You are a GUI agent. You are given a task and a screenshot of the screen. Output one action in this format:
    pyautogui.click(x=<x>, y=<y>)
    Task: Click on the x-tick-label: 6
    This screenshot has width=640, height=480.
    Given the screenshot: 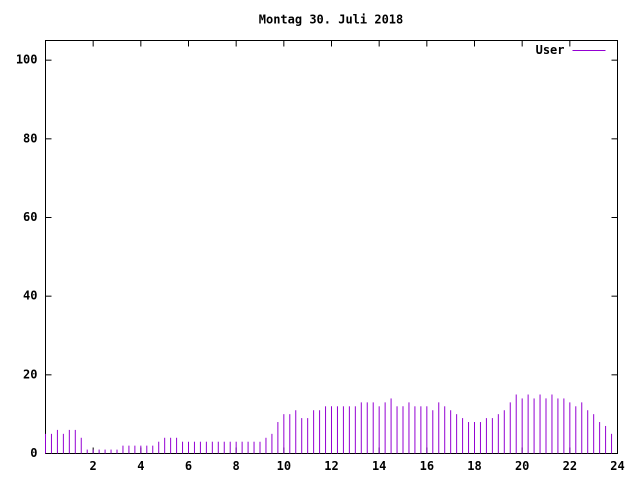 What is the action you would take?
    pyautogui.click(x=188, y=466)
    